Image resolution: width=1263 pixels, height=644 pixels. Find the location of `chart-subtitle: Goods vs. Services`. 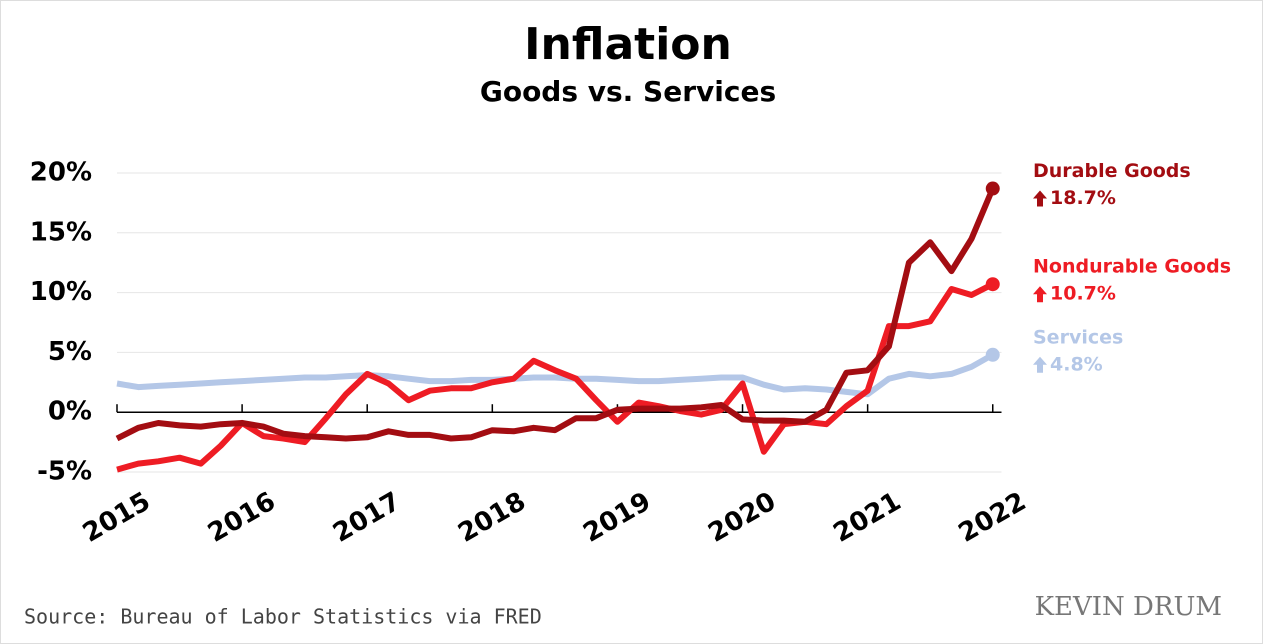

chart-subtitle: Goods vs. Services is located at coordinates (628, 91).